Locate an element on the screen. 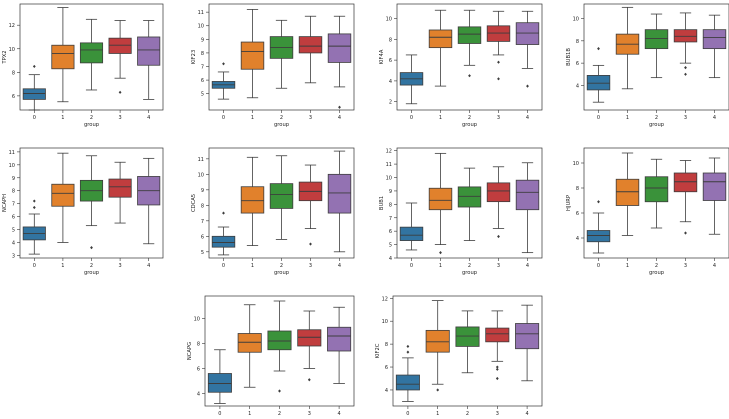 The width and height of the screenshot is (729, 419). y-axis-label: NCAPG is located at coordinates (190, 351).